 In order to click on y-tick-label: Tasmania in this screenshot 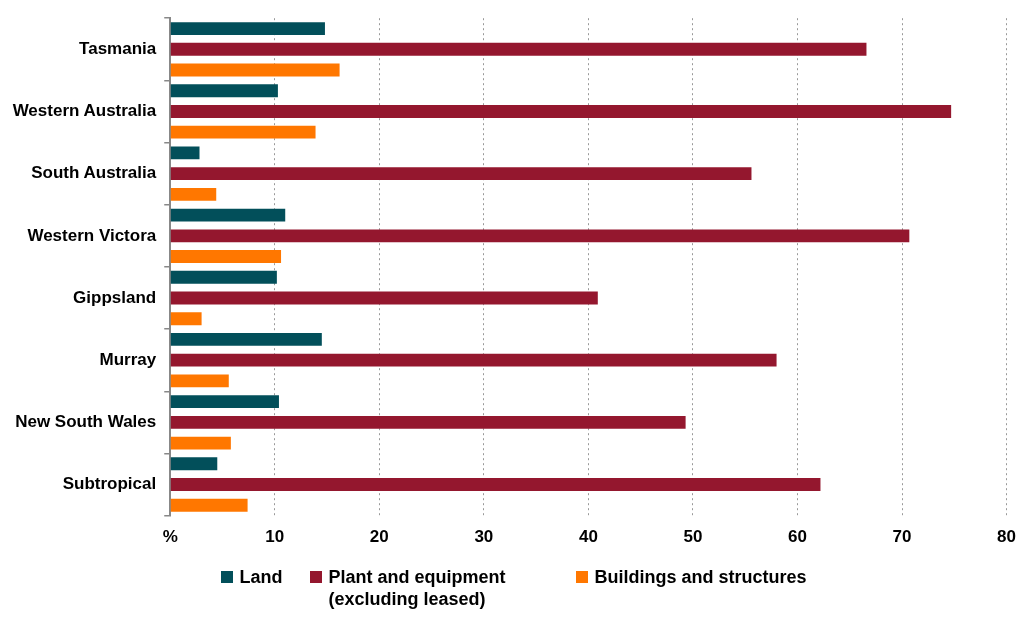, I will do `click(118, 48)`.